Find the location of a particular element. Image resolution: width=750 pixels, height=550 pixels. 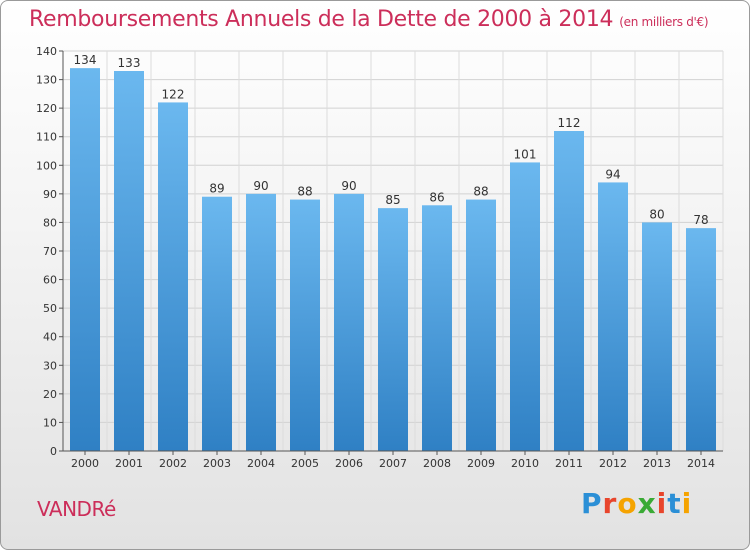

y-tick-label: 100 is located at coordinates (46, 165).